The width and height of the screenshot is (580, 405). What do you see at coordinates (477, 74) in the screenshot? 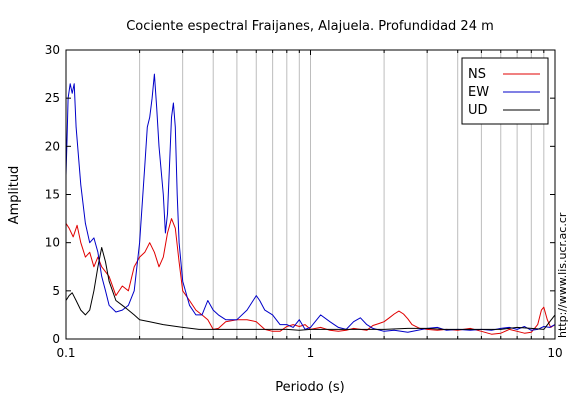
I see `legend-label-ns: NS` at bounding box center [477, 74].